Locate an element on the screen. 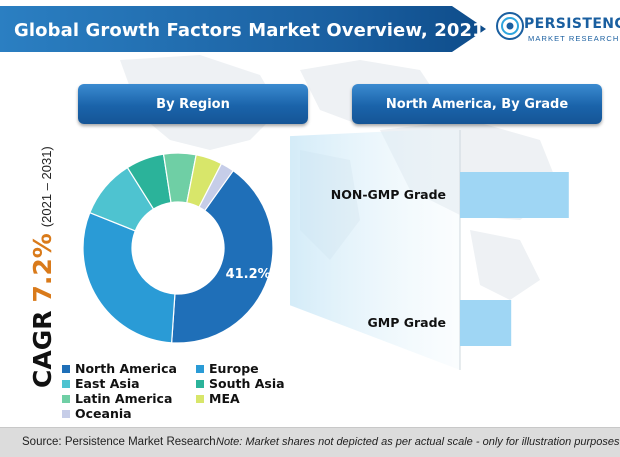 The height and width of the screenshot is (457, 620). section-grade-pill: North America, By Grade is located at coordinates (477, 104).